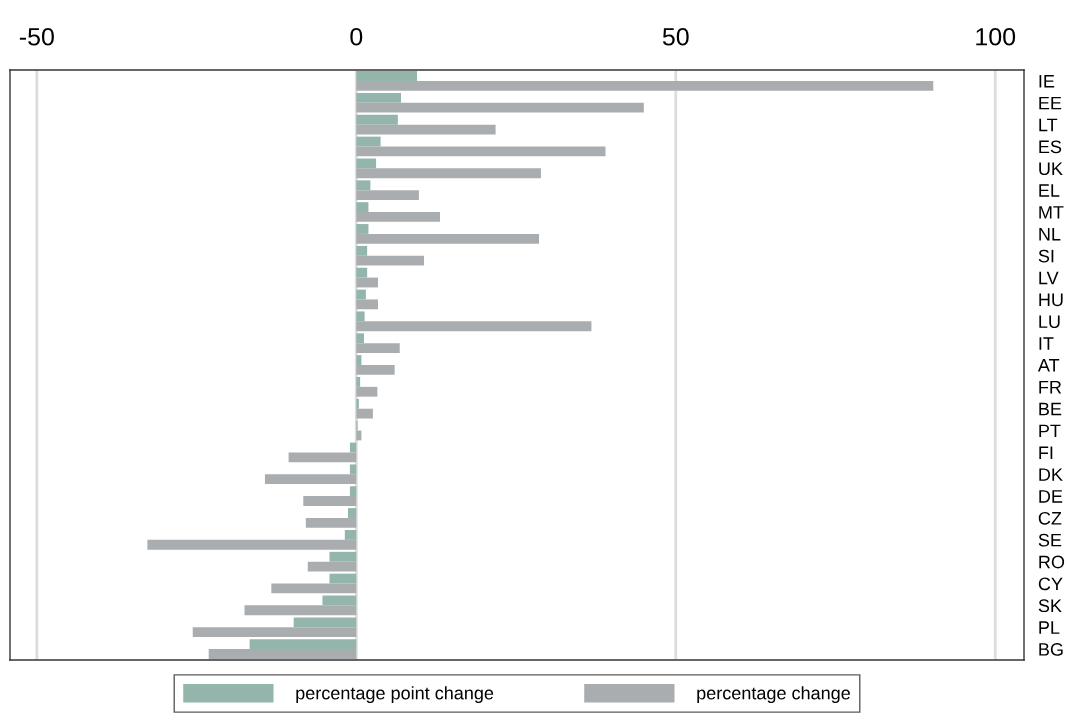 The image size is (1069, 724). What do you see at coordinates (1052, 562) in the screenshot?
I see `y-tick-label: RO` at bounding box center [1052, 562].